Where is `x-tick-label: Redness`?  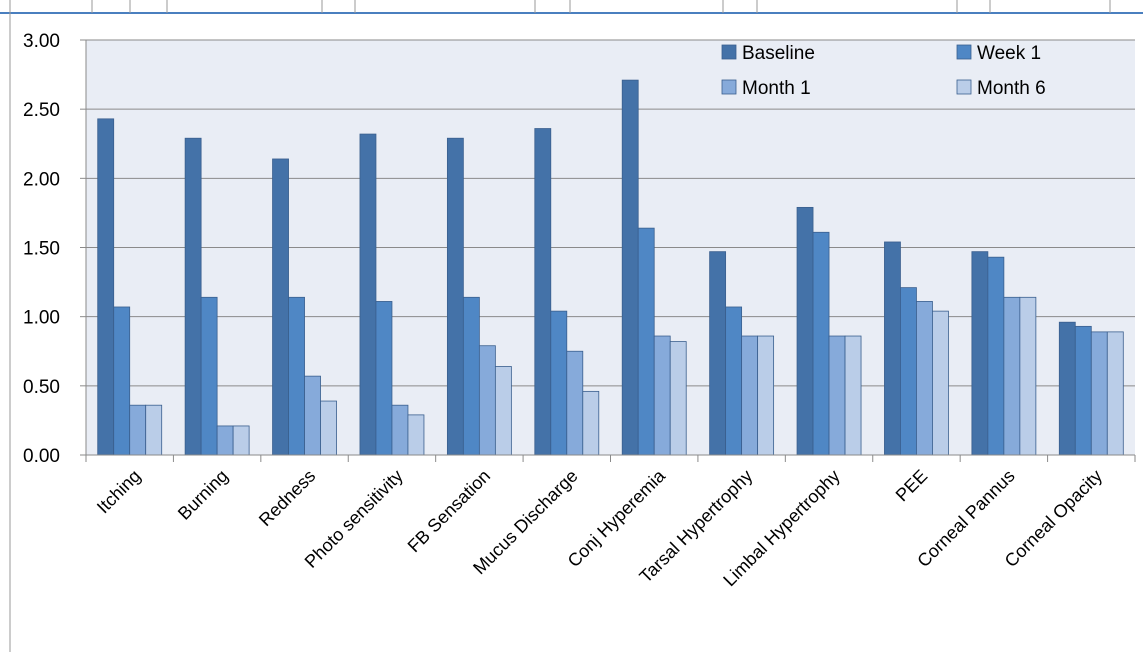
x-tick-label: Redness is located at coordinates (287, 498).